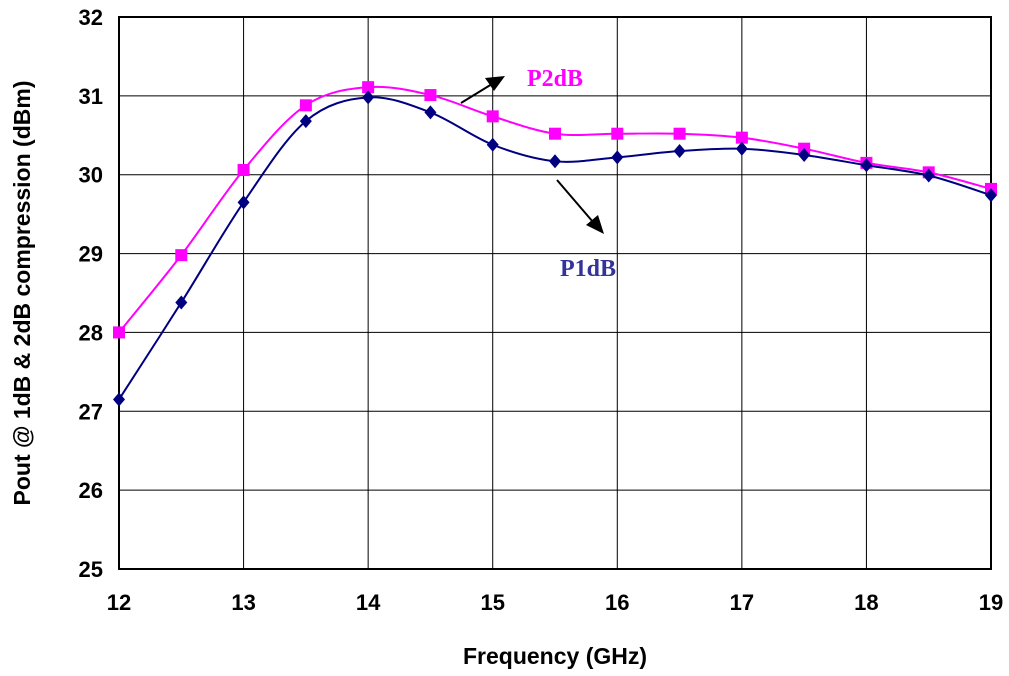 The height and width of the screenshot is (676, 1009). I want to click on y-tick-label: 28, so click(91, 332).